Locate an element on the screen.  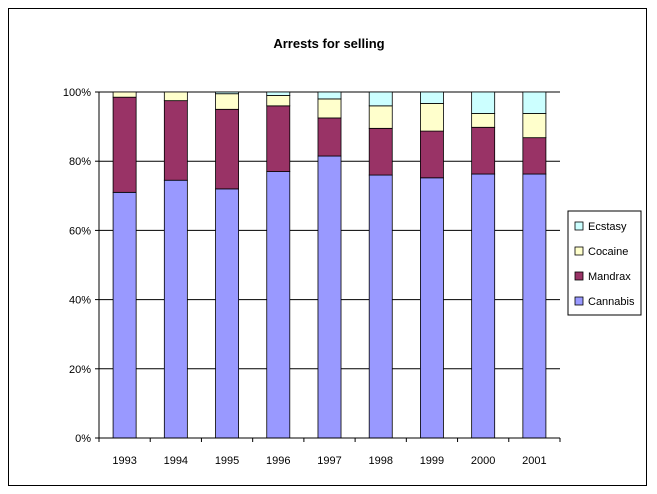
bar-segment-cocaine-2001 is located at coordinates (534, 126).